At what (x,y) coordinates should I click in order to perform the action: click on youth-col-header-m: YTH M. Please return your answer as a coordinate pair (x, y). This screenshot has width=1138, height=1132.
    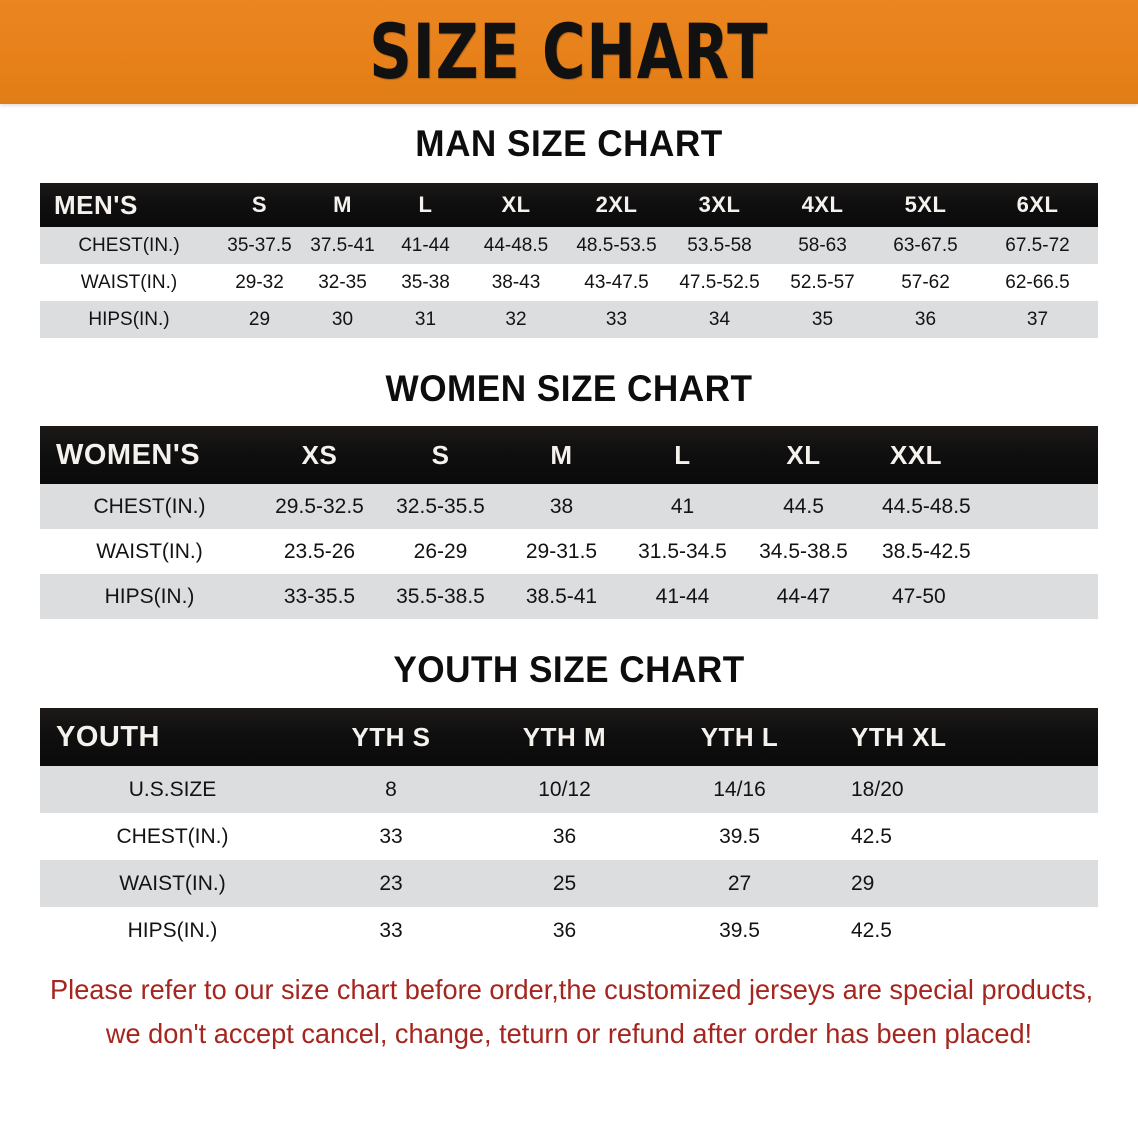
    Looking at the image, I should click on (564, 736).